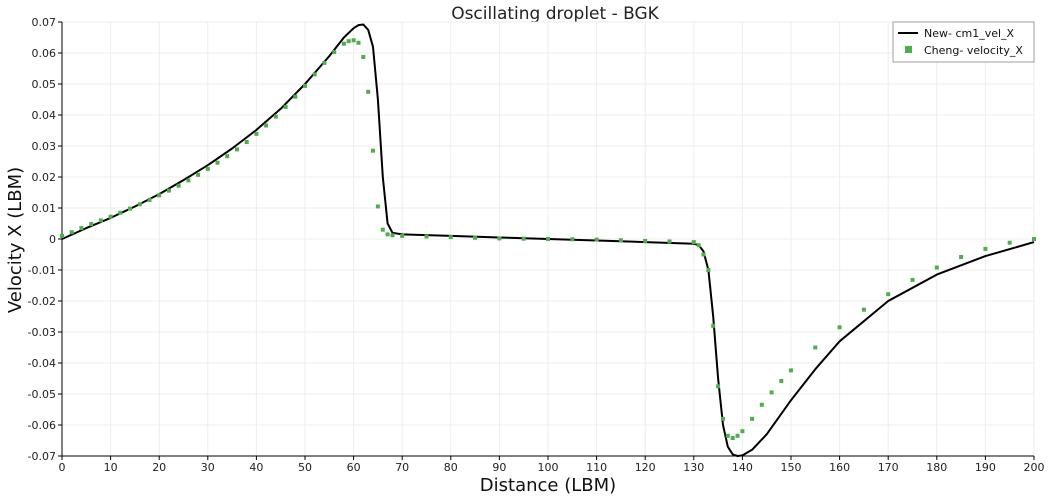 The image size is (1055, 501). Describe the element at coordinates (42, 394) in the screenshot. I see `y-tick-label: -0.05` at that location.